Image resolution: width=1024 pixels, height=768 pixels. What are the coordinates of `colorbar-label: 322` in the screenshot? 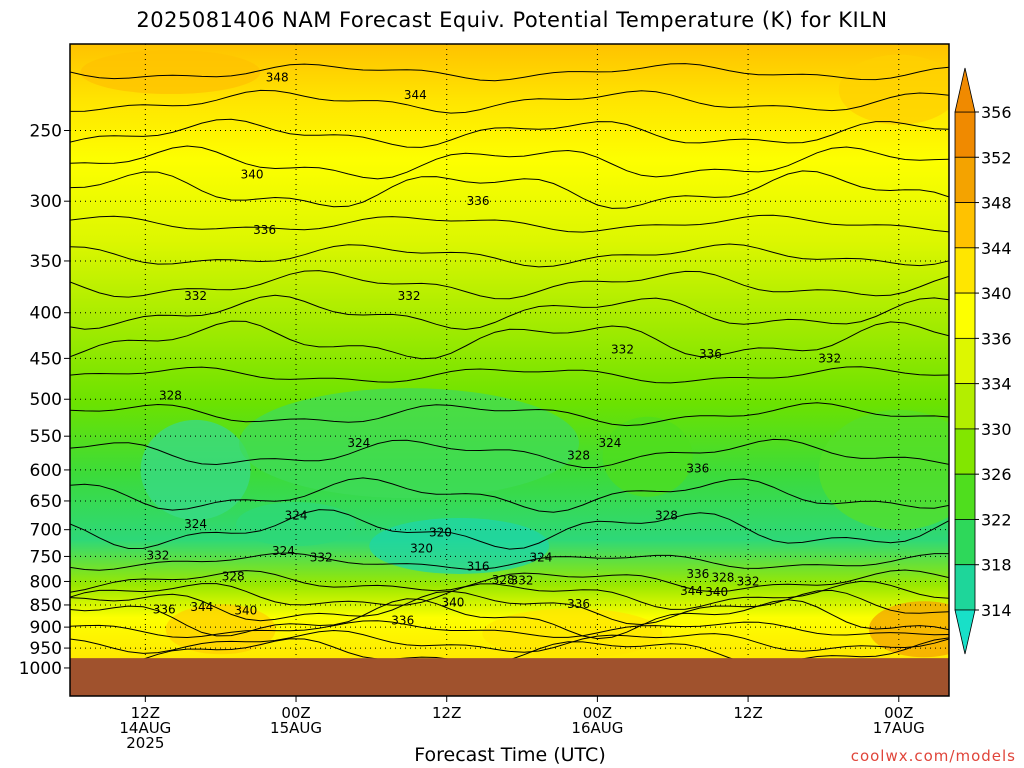 It's located at (996, 519).